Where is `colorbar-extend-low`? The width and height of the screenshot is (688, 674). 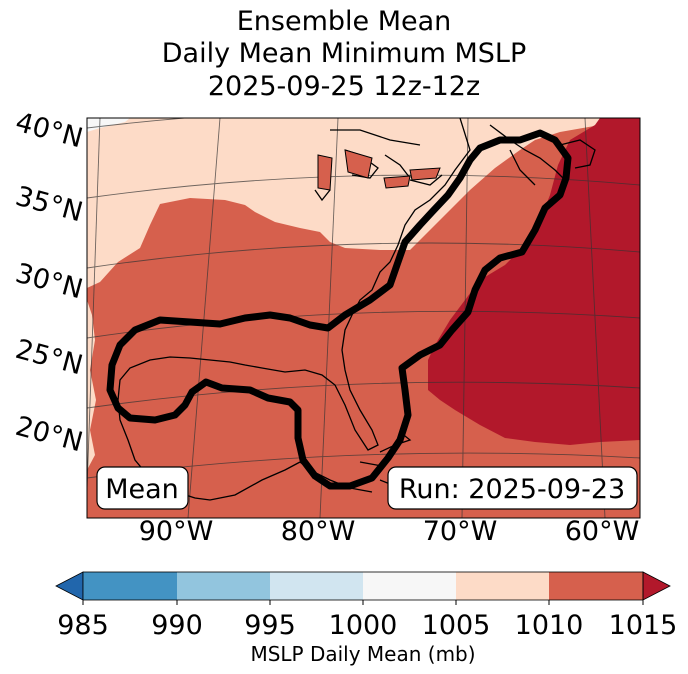 colorbar-extend-low is located at coordinates (69, 586).